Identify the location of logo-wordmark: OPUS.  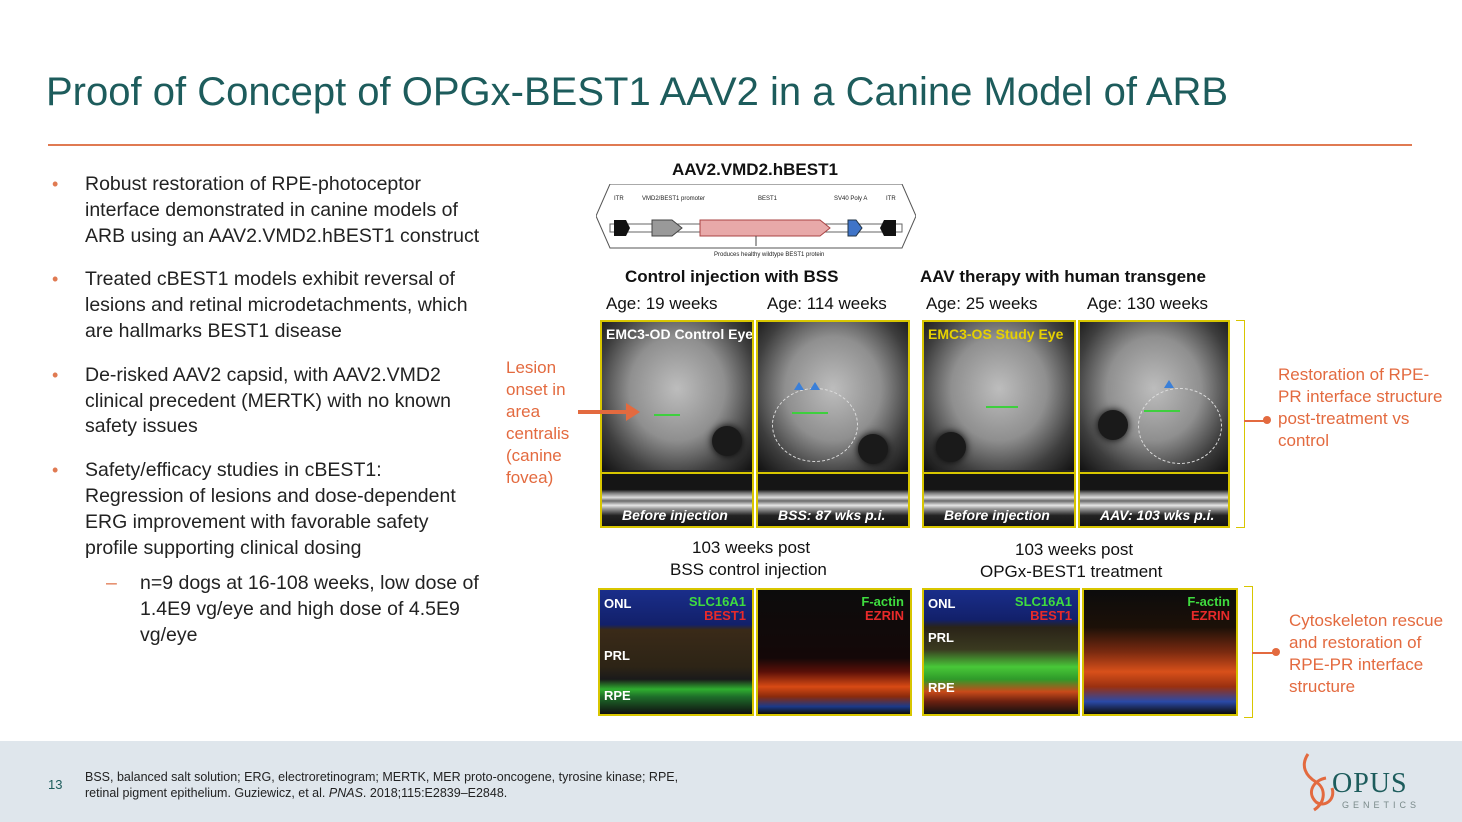
(1370, 783).